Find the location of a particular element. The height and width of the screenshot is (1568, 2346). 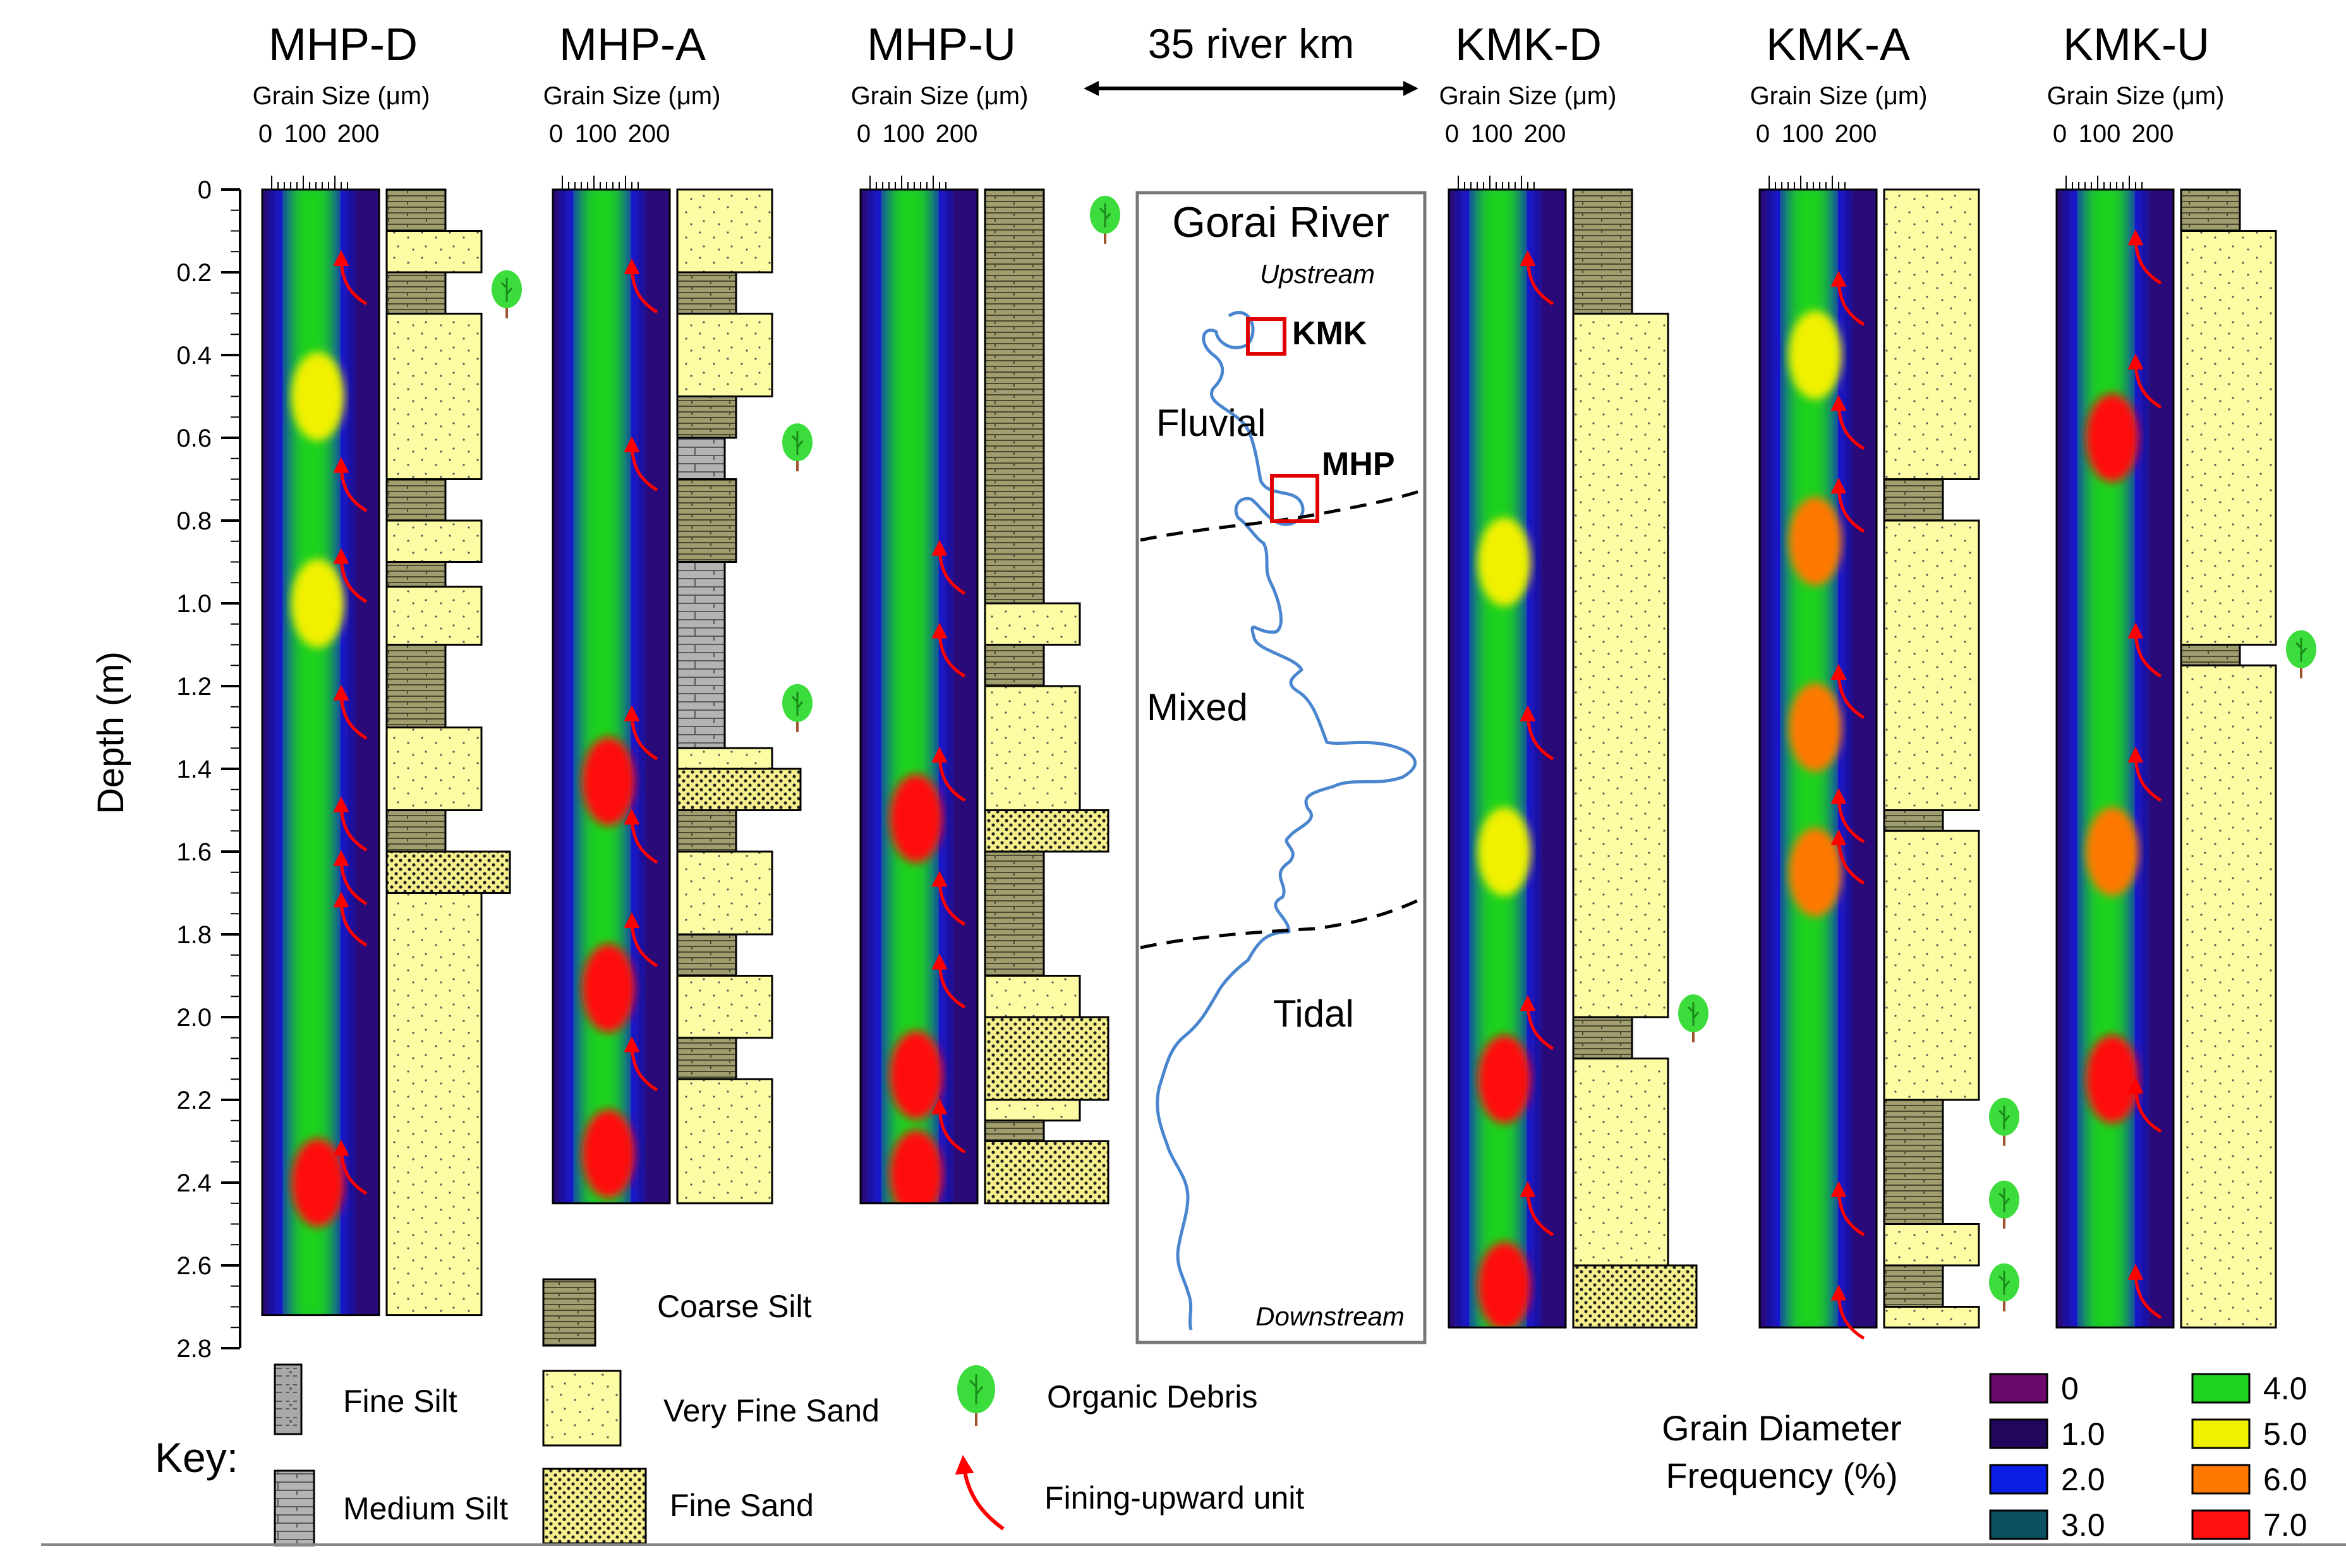

colorbar-label: 1.0 is located at coordinates (2083, 1434).